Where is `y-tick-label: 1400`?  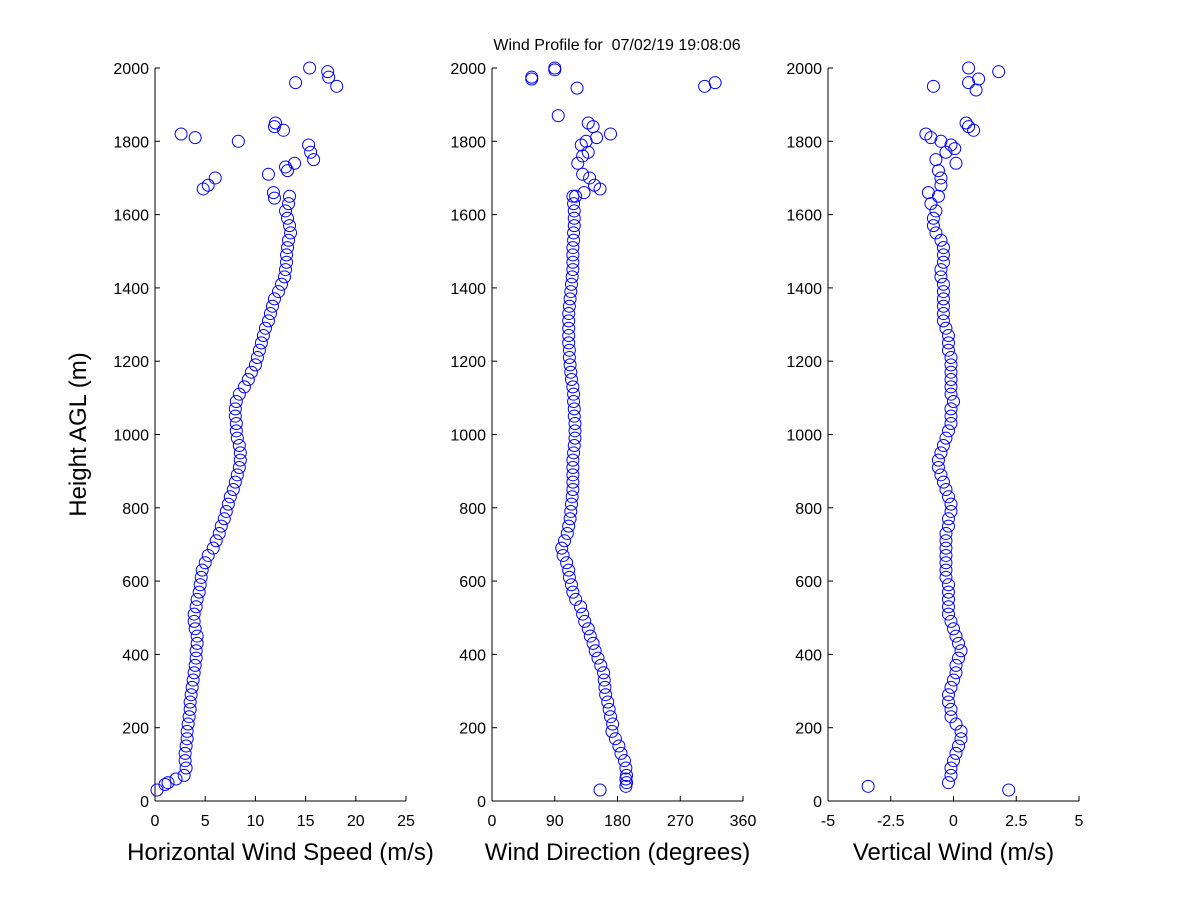 y-tick-label: 1400 is located at coordinates (131, 289).